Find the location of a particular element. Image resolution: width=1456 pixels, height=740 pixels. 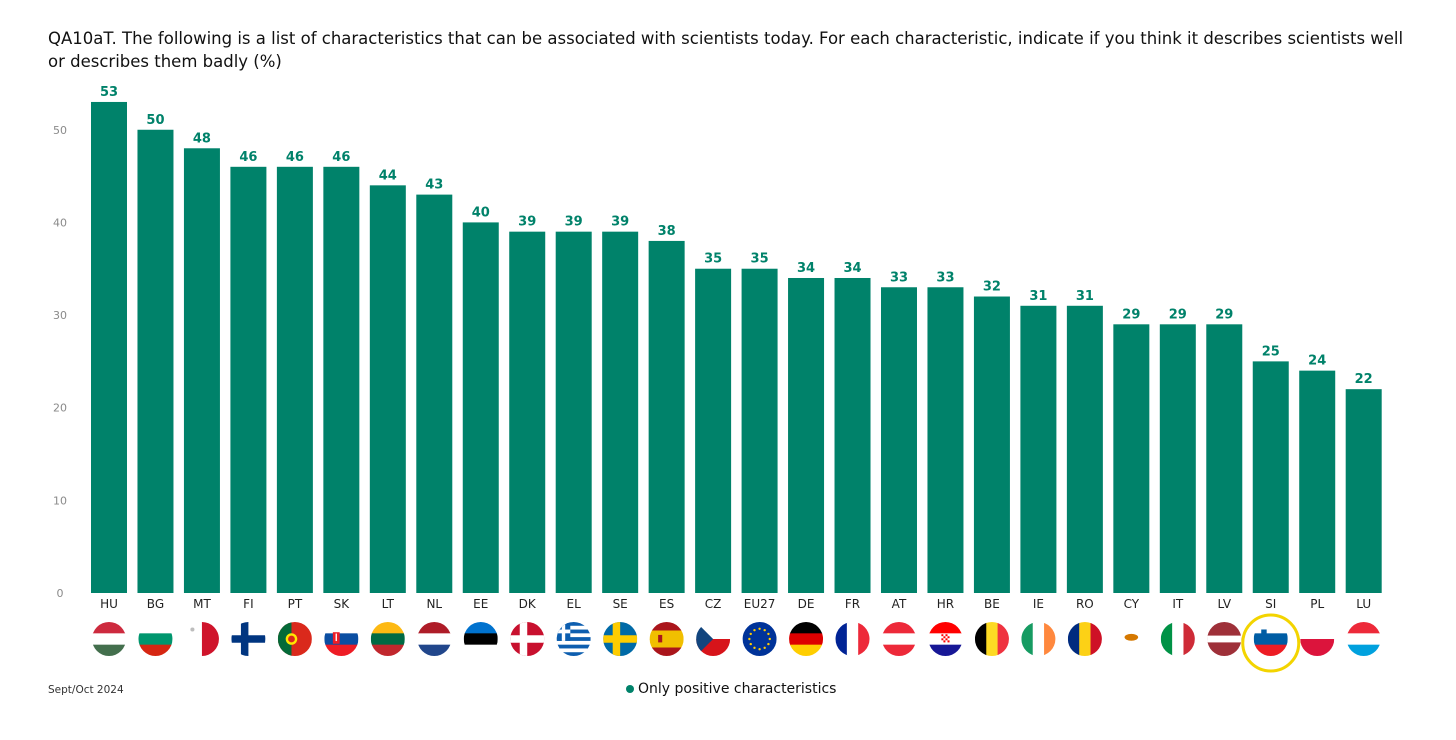

x-tick-label: HU is located at coordinates (109, 604).